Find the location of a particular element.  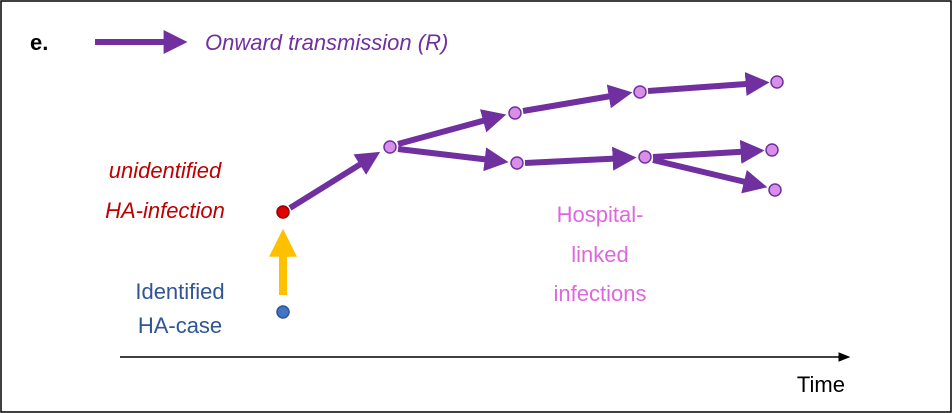

identified-label: Identified is located at coordinates (179, 291).